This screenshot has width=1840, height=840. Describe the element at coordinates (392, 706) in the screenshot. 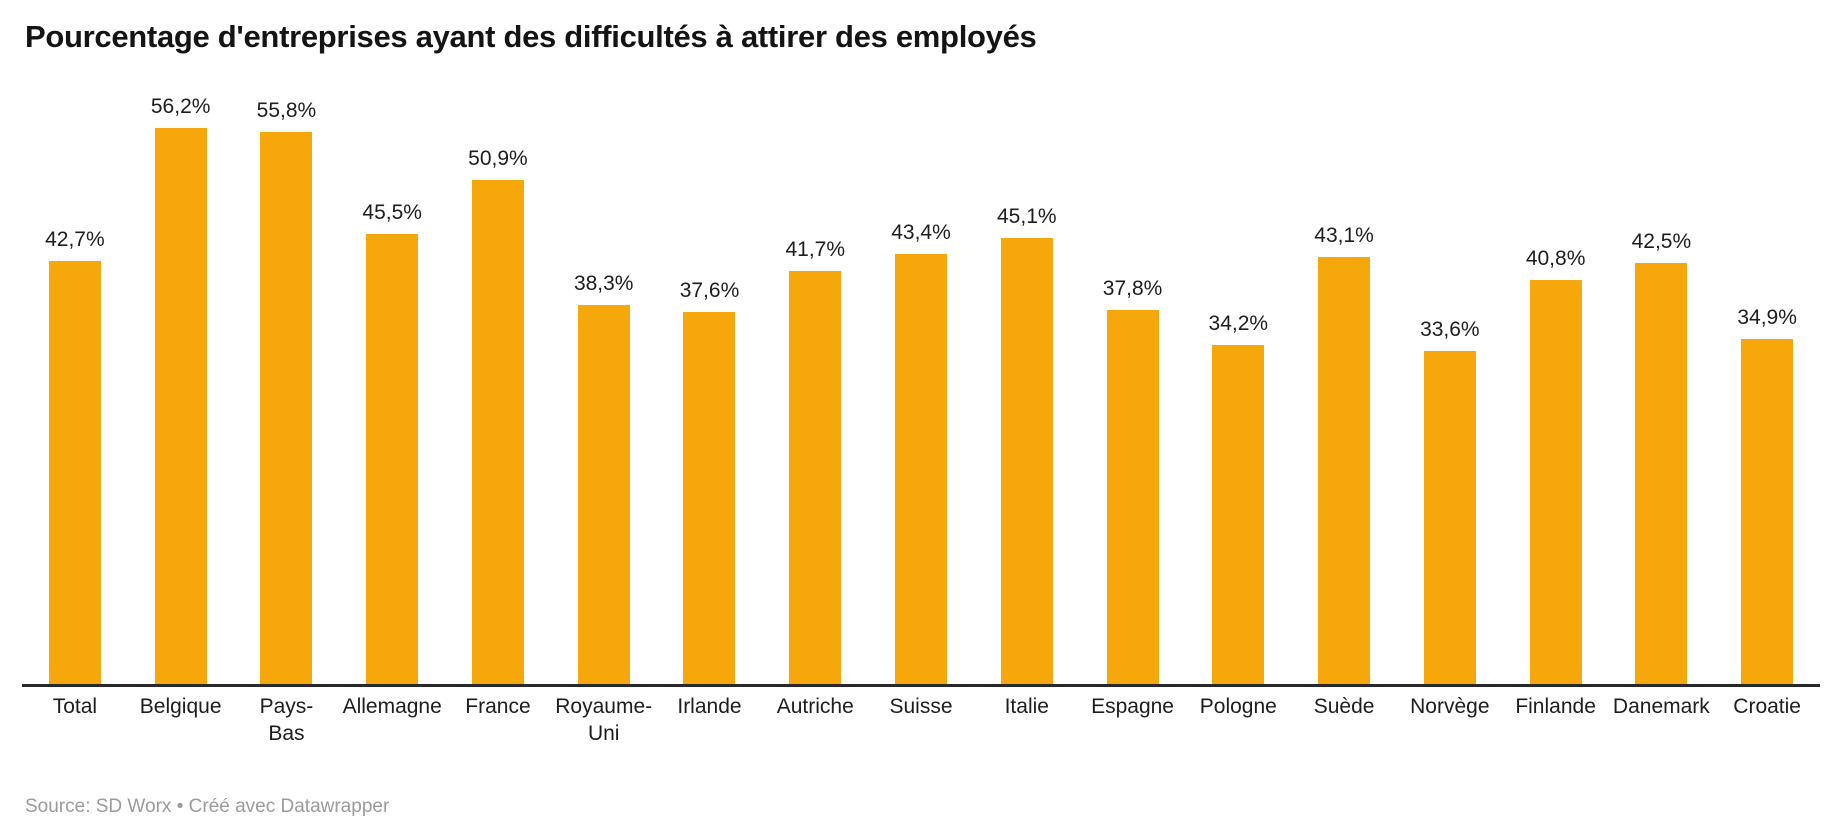

I see `x-axis-label: Allemagne` at that location.